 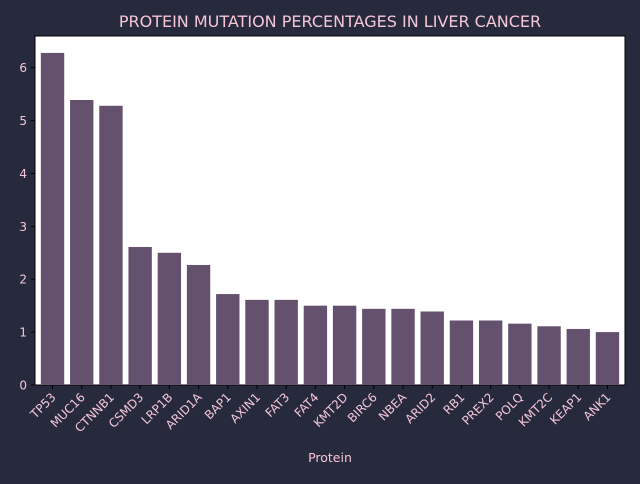 What do you see at coordinates (330, 457) in the screenshot?
I see `x-axis-label: Protein` at bounding box center [330, 457].